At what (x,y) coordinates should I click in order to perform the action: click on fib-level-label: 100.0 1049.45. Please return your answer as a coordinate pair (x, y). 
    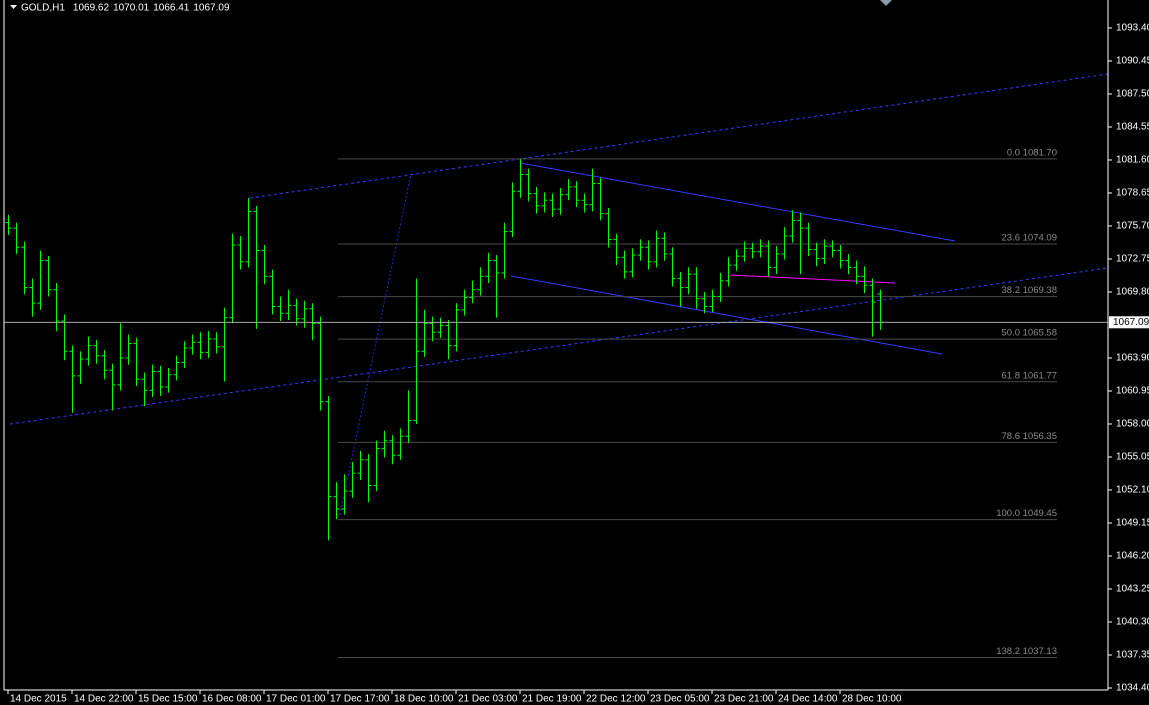
    Looking at the image, I should click on (1026, 513).